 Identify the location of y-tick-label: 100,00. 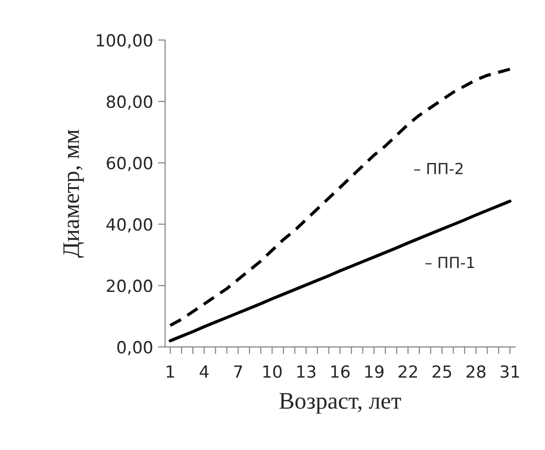
(124, 41).